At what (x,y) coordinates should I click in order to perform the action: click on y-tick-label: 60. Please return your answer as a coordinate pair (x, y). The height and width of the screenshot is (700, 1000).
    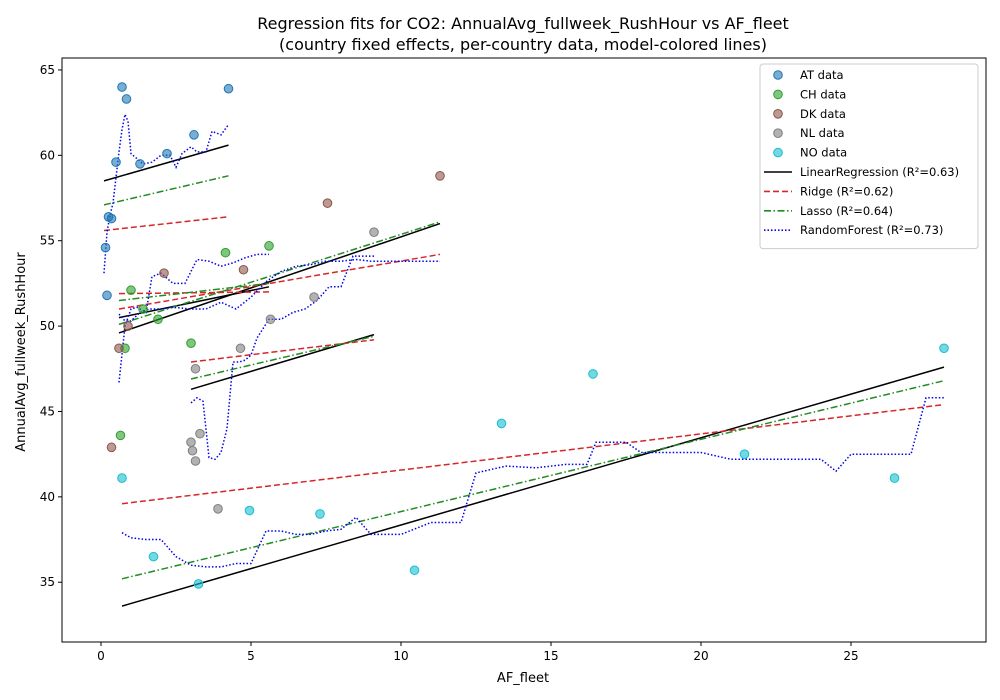
    Looking at the image, I should click on (47, 155).